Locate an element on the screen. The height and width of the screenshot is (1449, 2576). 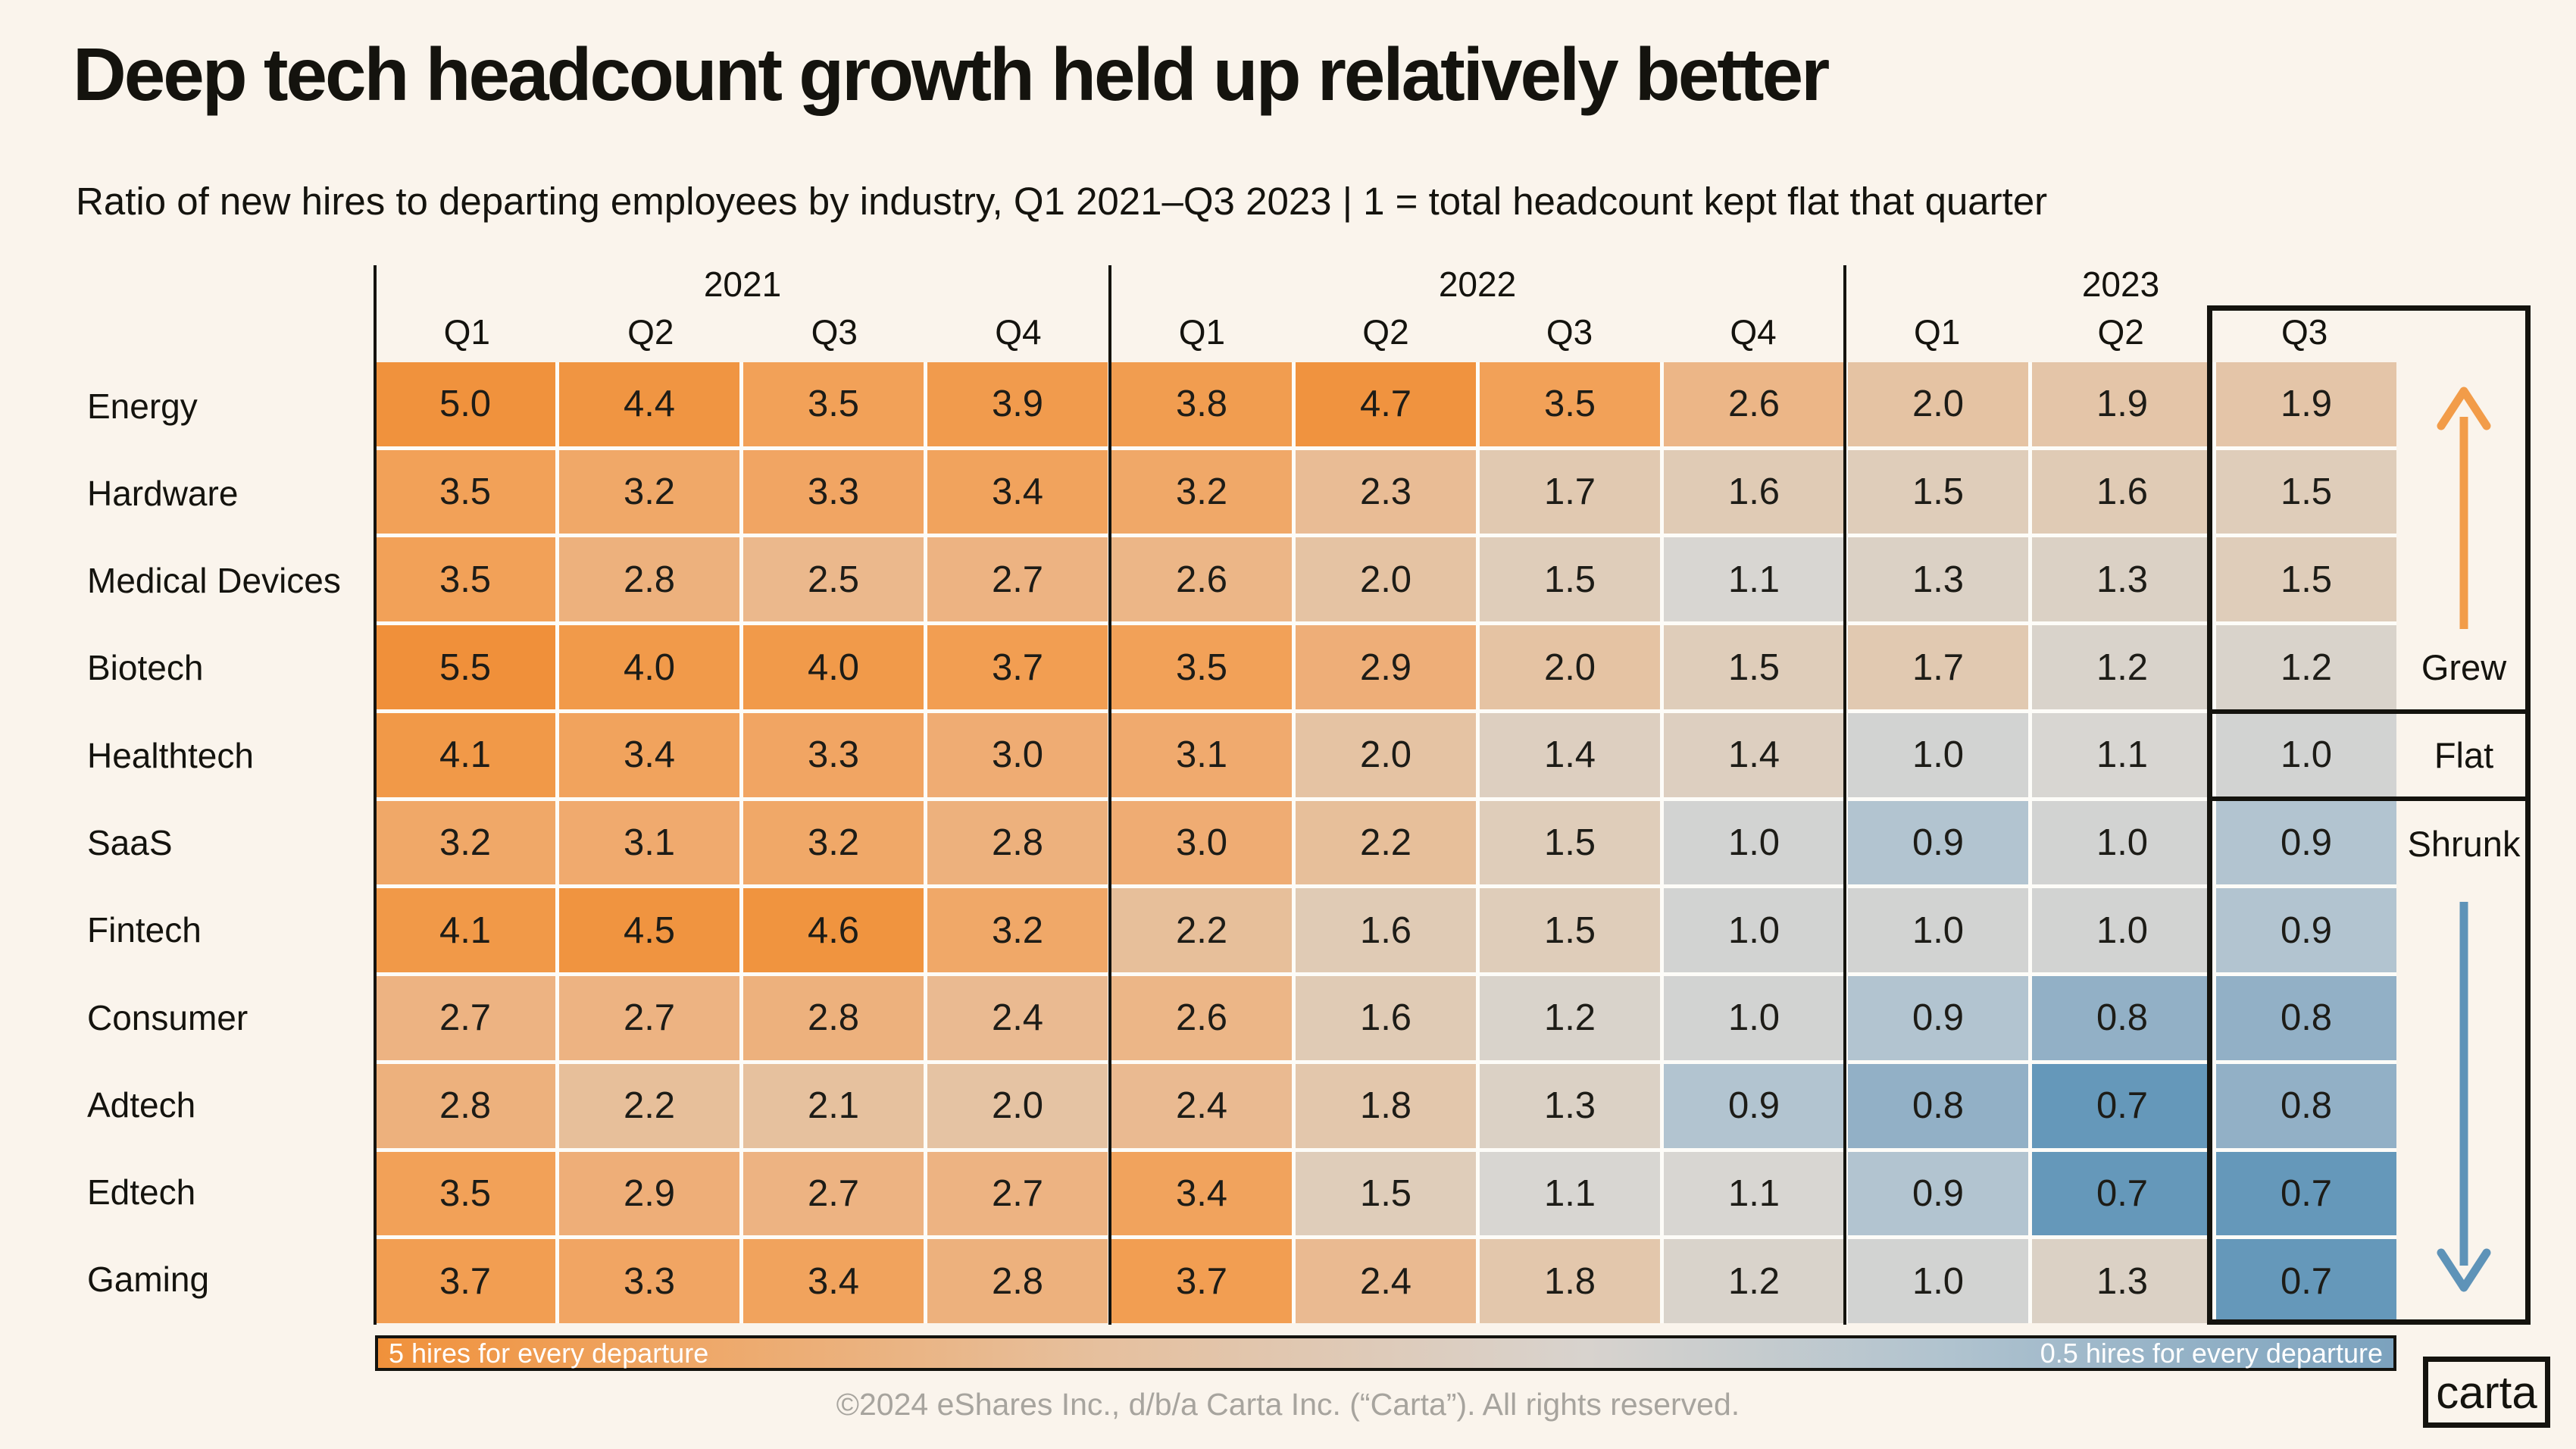
quarter-label-2023-q3: Q3 is located at coordinates (2304, 332).